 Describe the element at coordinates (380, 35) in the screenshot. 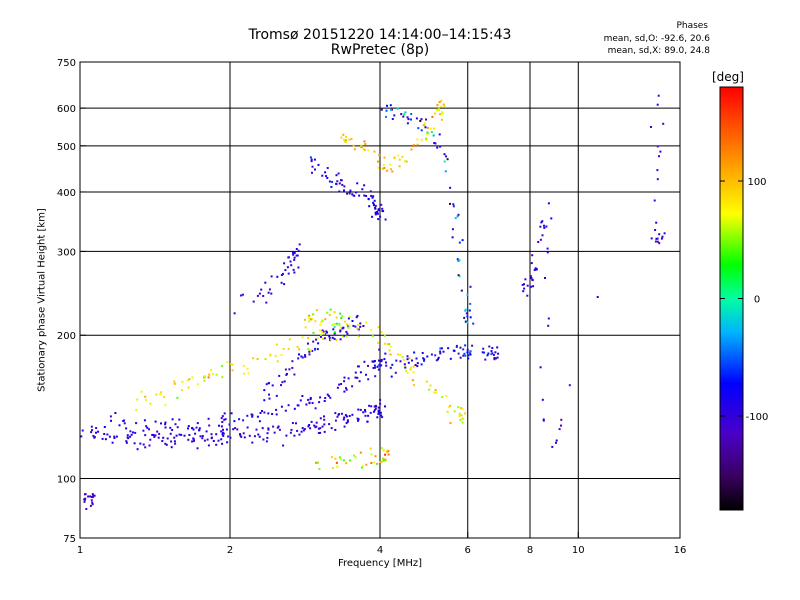

I see `chart-title: Tromsø 20151220 14:14:00–14:15:43` at that location.